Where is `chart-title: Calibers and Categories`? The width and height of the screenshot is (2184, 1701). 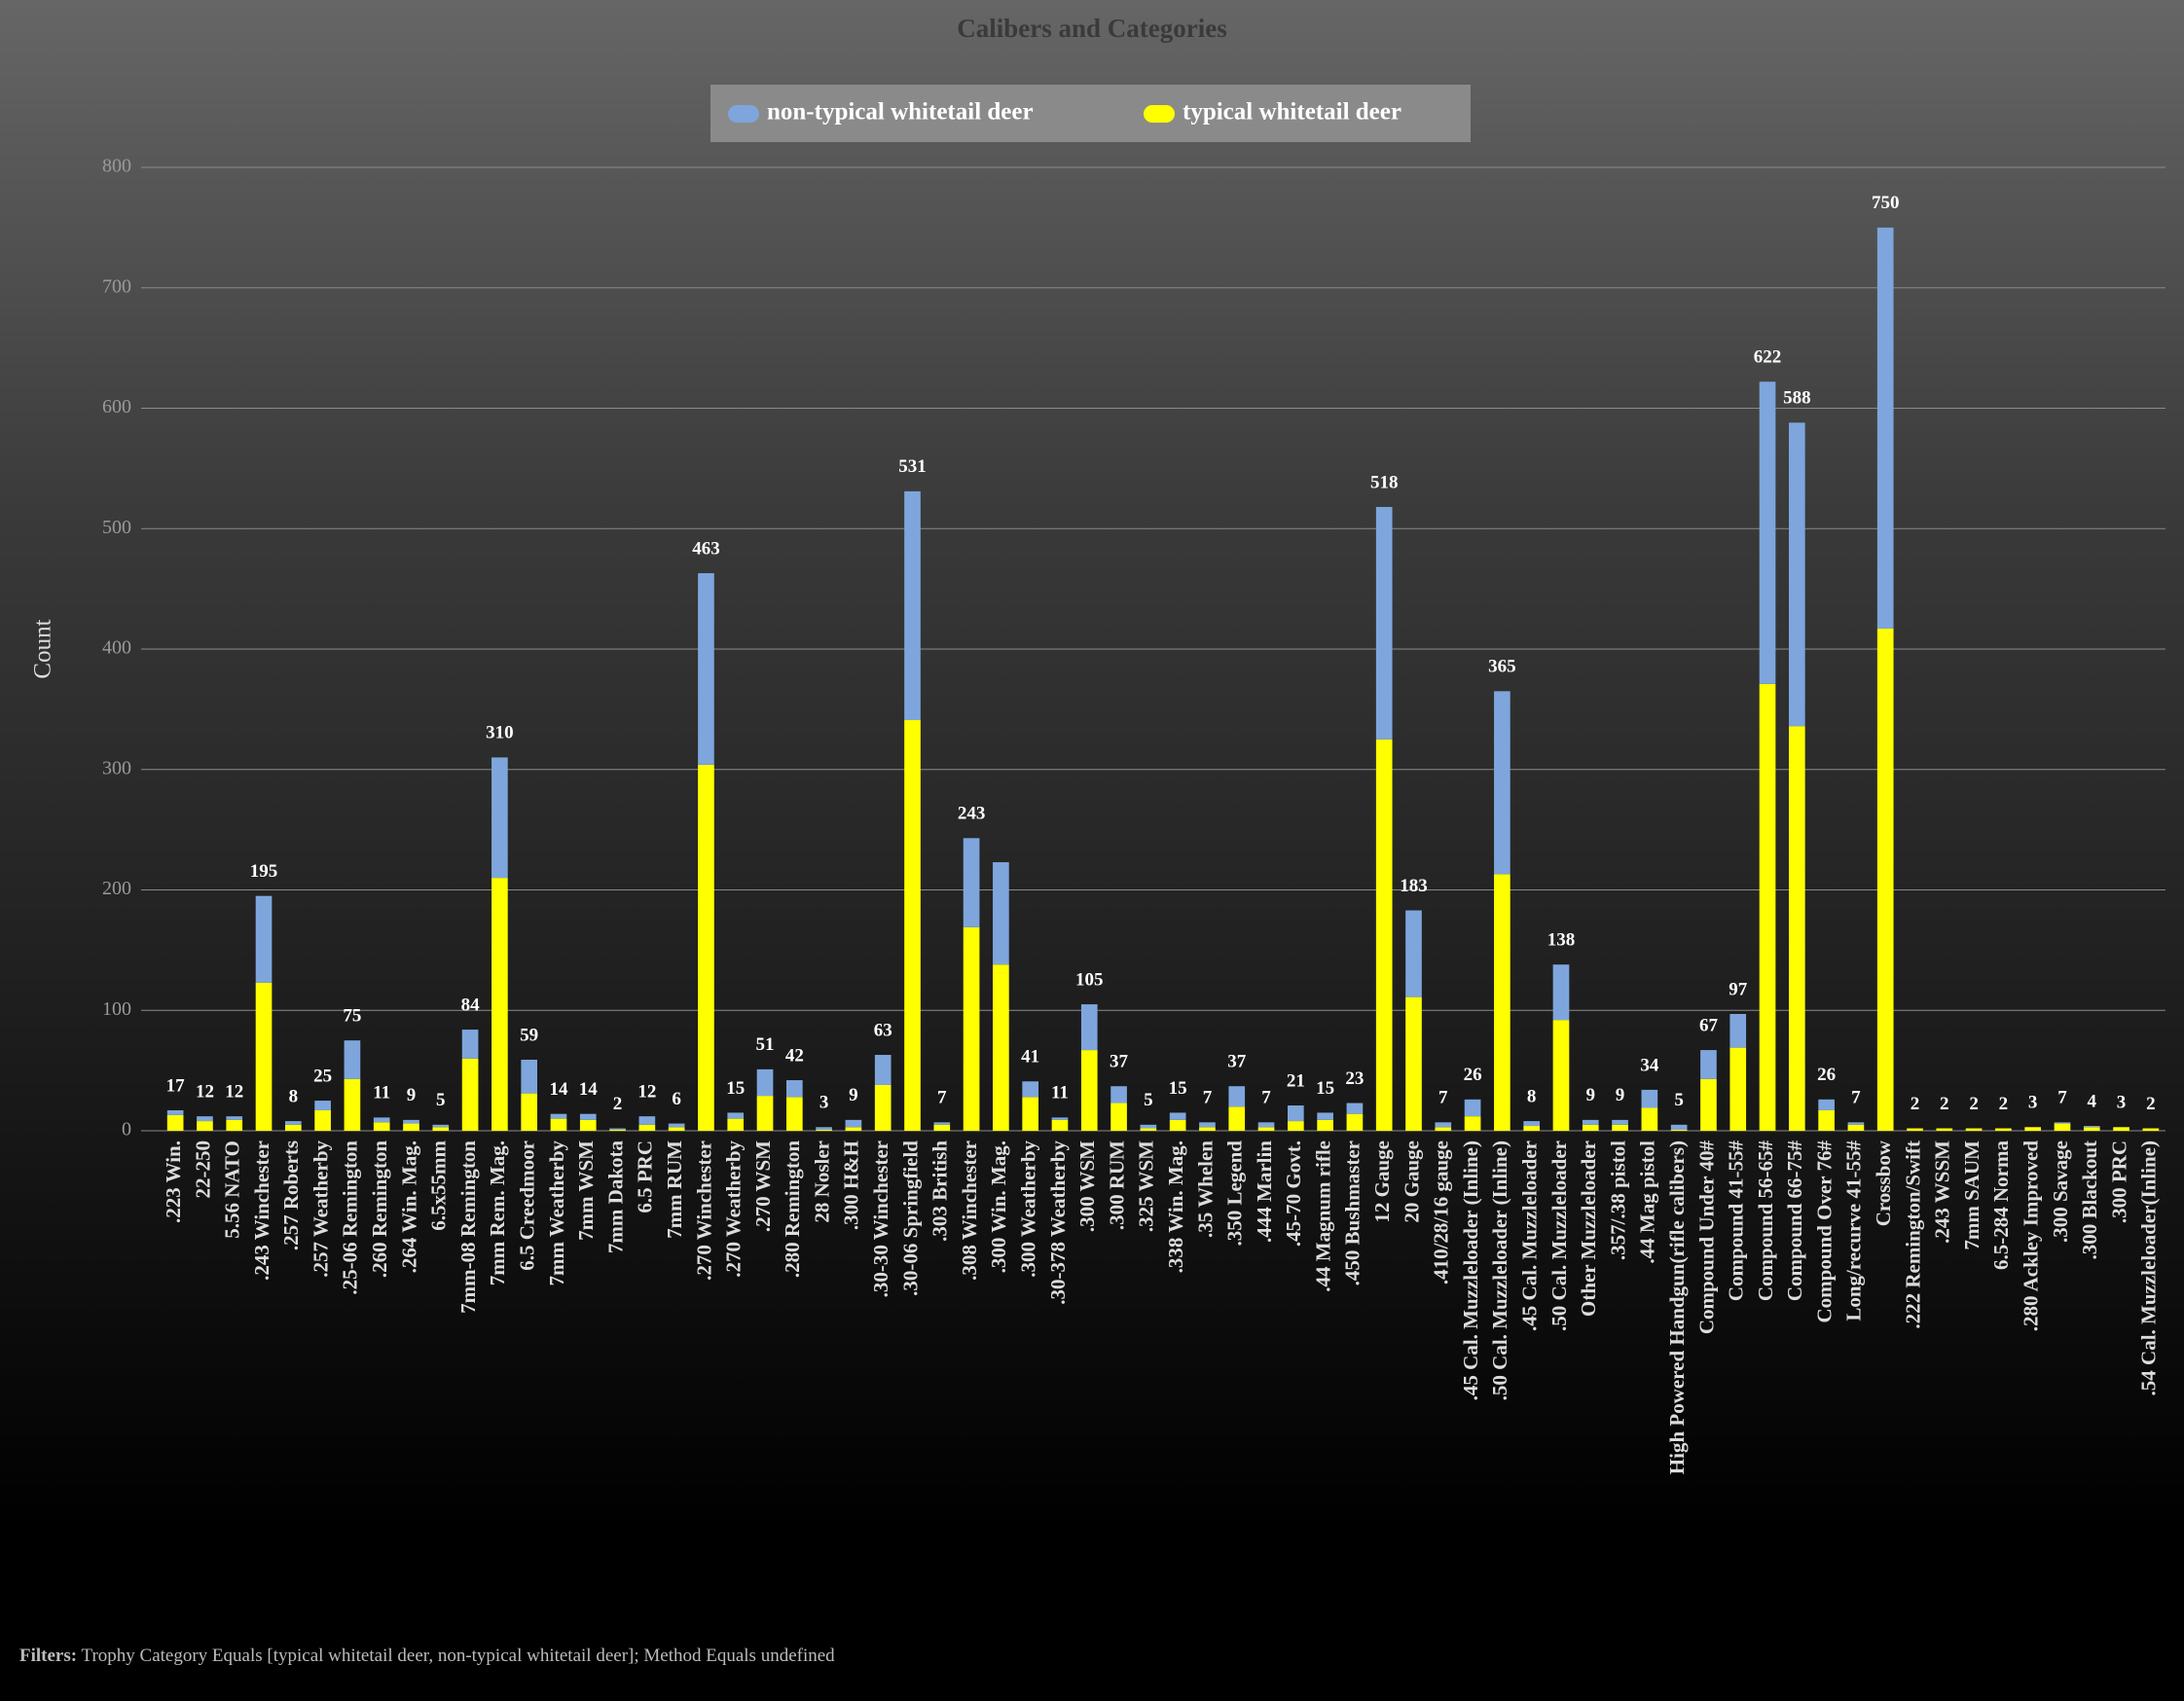
chart-title: Calibers and Categories is located at coordinates (1091, 28).